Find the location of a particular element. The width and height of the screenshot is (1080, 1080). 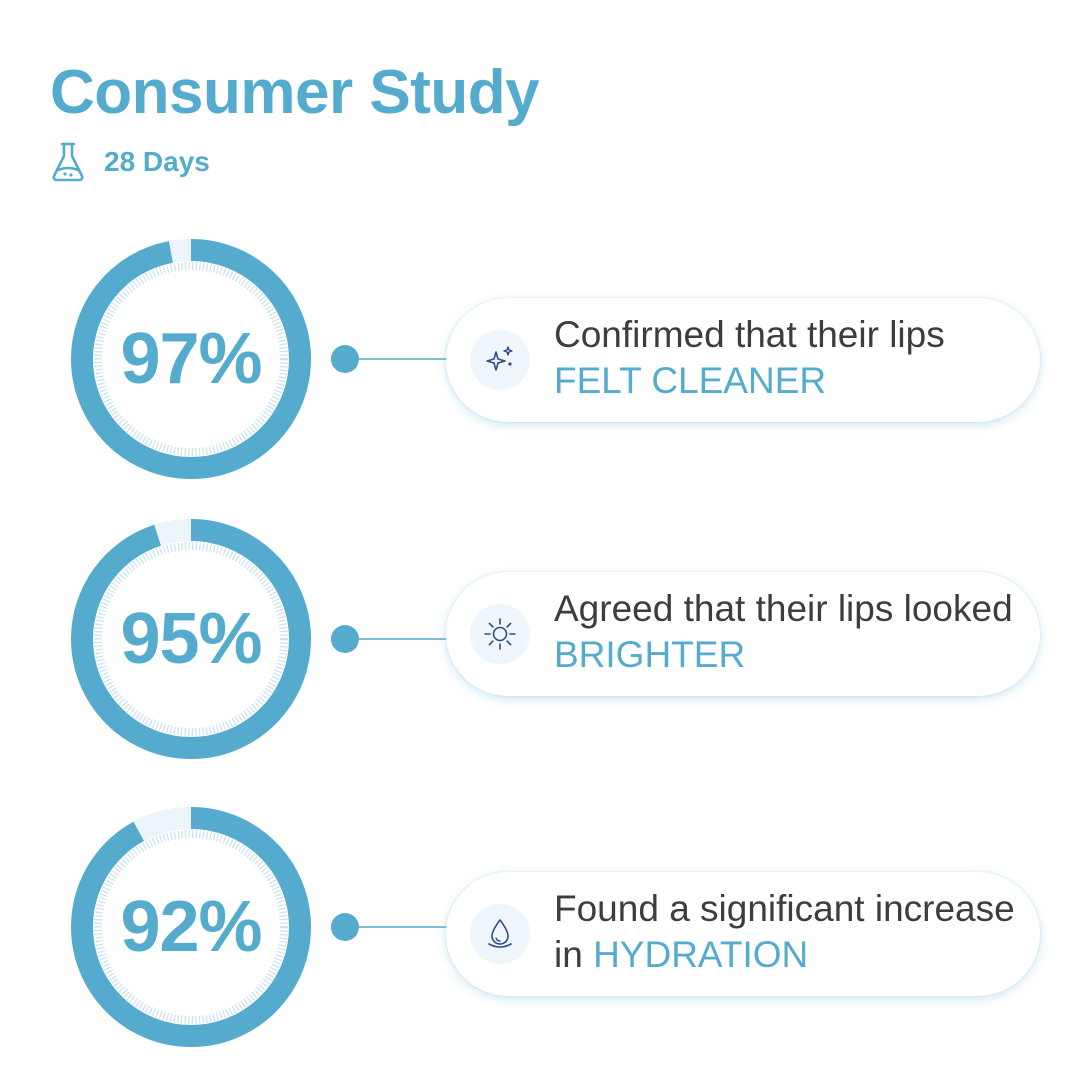

stat-card: Agreed that their lips looked BRIGHTER is located at coordinates (743, 634).